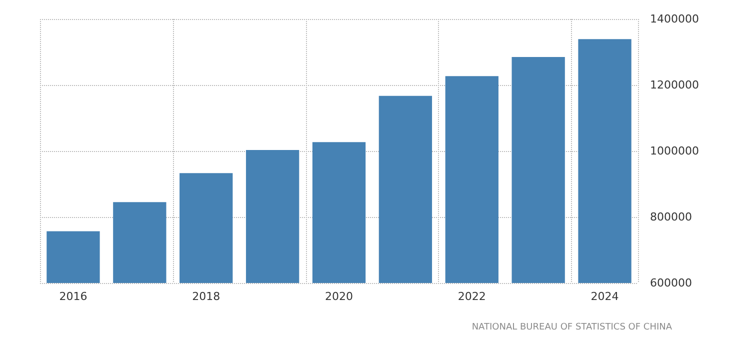 This screenshot has height=340, width=730. What do you see at coordinates (671, 217) in the screenshot?
I see `y-tick-label: 800000` at bounding box center [671, 217].